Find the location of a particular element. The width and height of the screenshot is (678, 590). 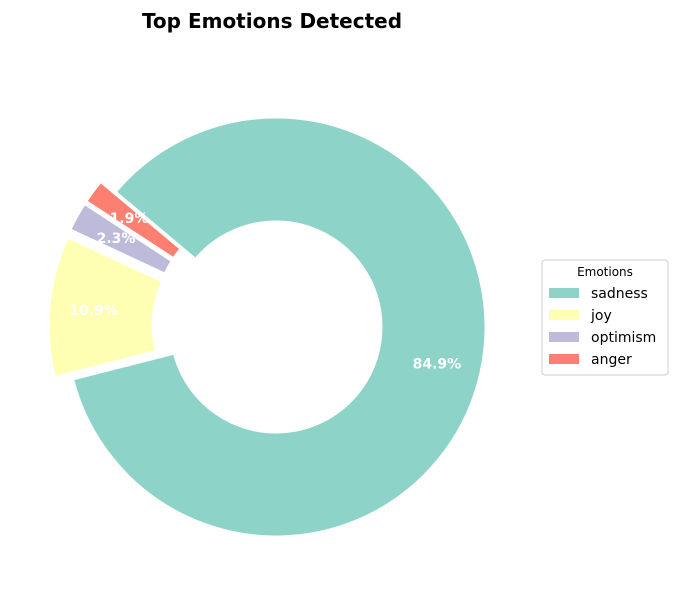

legend-swatch-optimism is located at coordinates (564, 337).